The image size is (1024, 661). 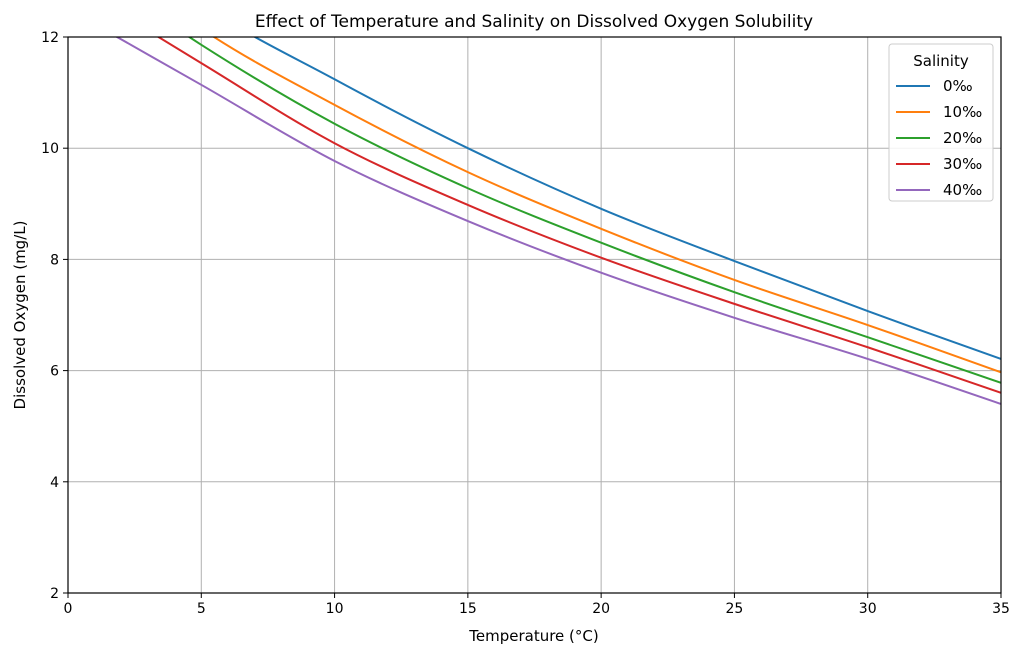 I want to click on y-tick-label: 4, so click(x=54, y=483).